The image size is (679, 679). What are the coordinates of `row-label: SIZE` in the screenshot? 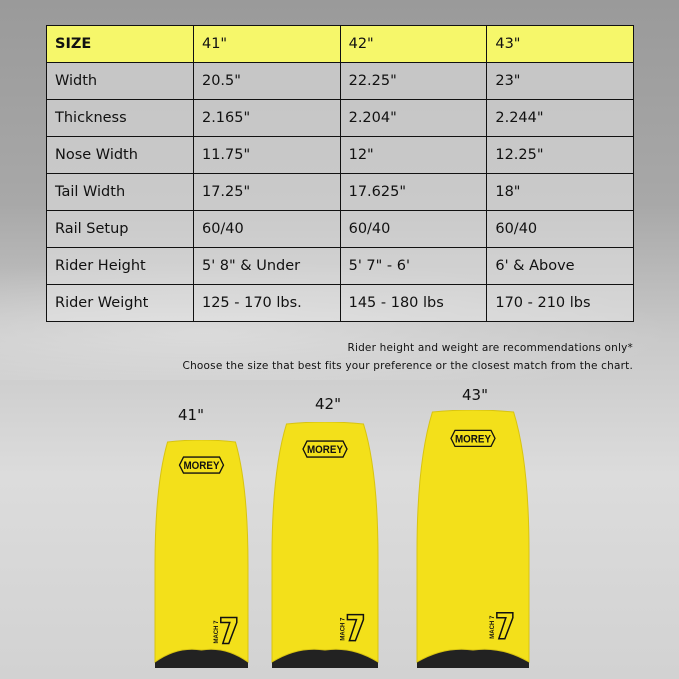 It's located at (120, 44).